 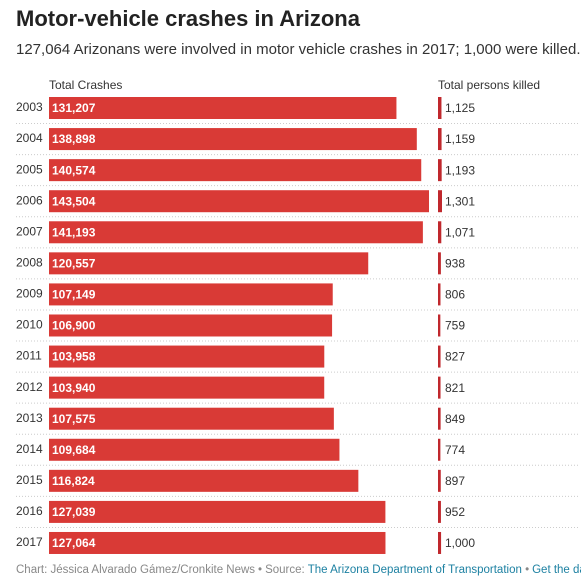 I want to click on value-label: 107,575, so click(x=74, y=419).